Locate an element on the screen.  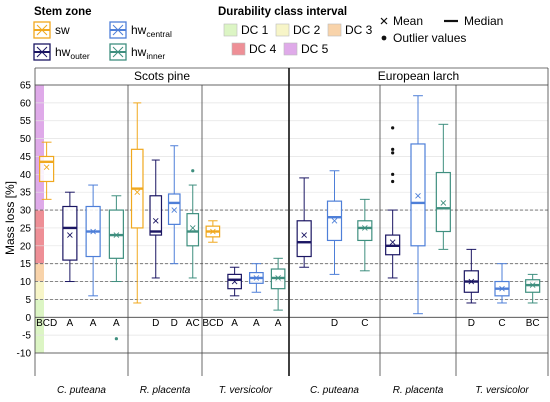
box-hw_central is located at coordinates (418, 205).